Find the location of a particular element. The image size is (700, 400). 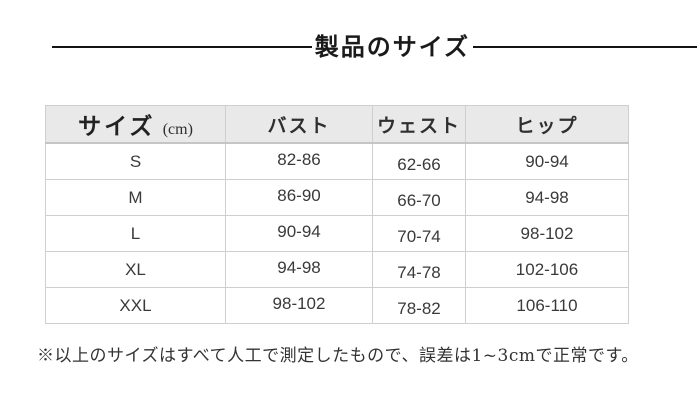

cell-size: S is located at coordinates (135, 161).